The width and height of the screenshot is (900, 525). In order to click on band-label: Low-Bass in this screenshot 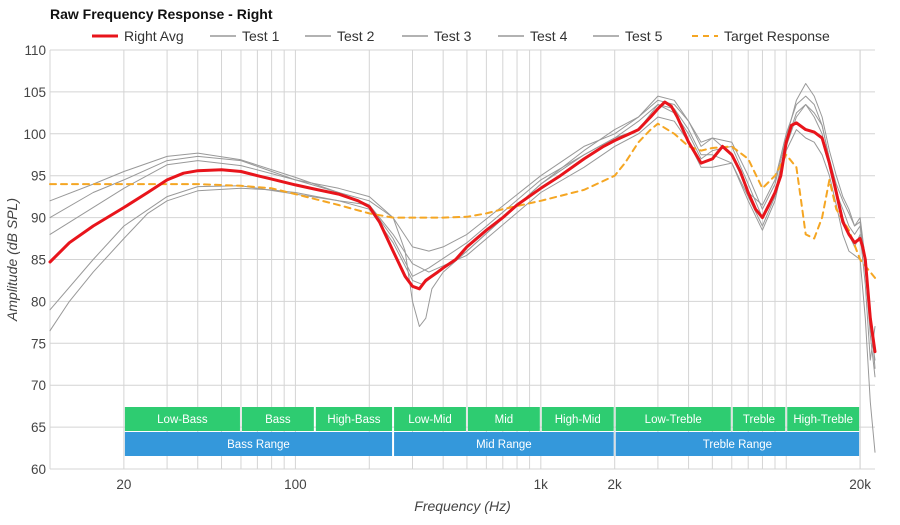, I will do `click(182, 420)`.